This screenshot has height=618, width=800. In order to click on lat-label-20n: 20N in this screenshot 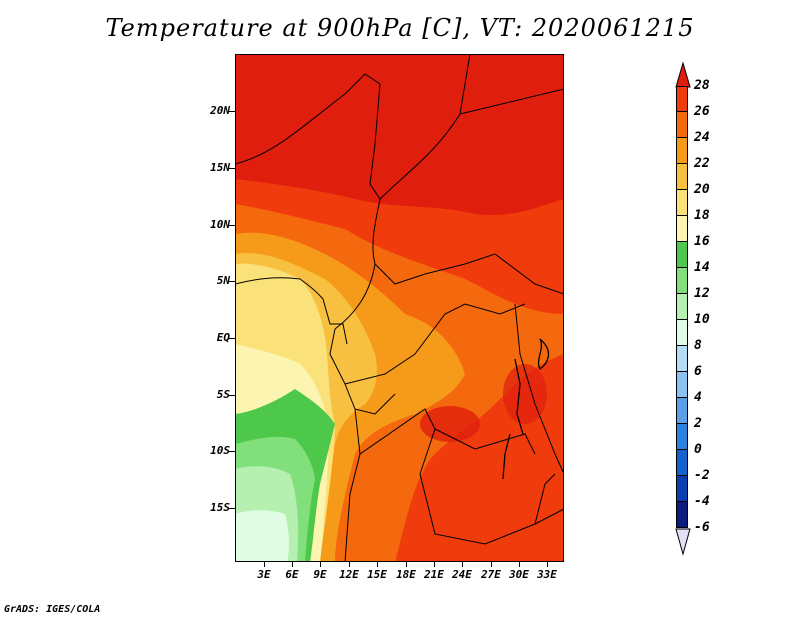, I will do `click(220, 110)`.